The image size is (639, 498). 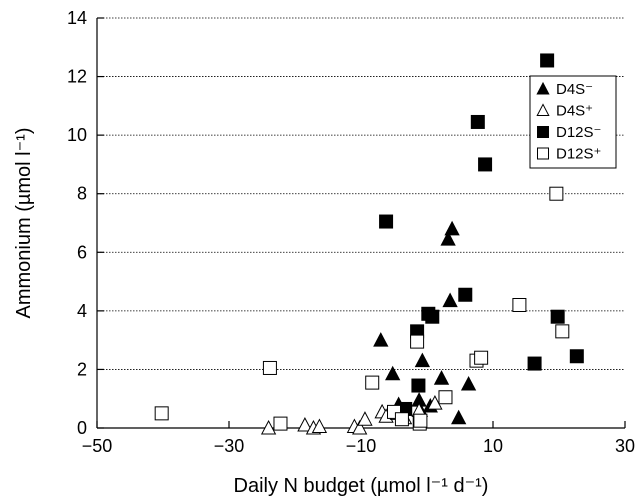 What do you see at coordinates (24, 223) in the screenshot?
I see `y-axis-title: Ammonium (µmol l⁻¹)` at bounding box center [24, 223].